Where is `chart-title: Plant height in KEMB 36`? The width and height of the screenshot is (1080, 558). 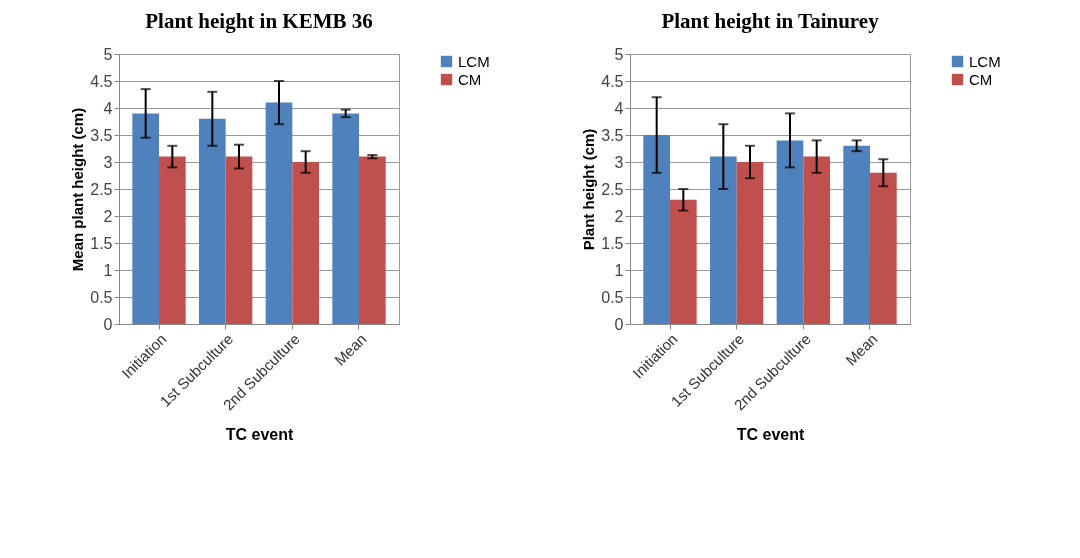
chart-title: Plant height in KEMB 36 is located at coordinates (259, 21).